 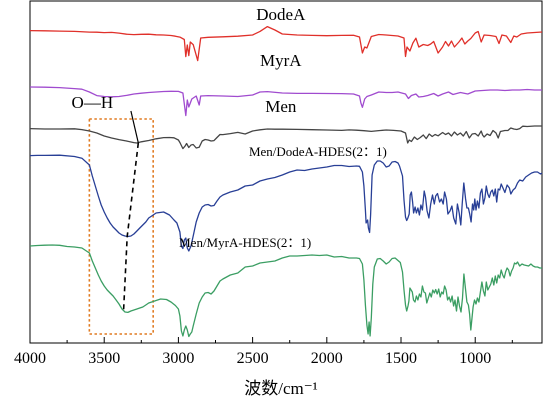 I want to click on series-line-men, so click(x=285, y=137).